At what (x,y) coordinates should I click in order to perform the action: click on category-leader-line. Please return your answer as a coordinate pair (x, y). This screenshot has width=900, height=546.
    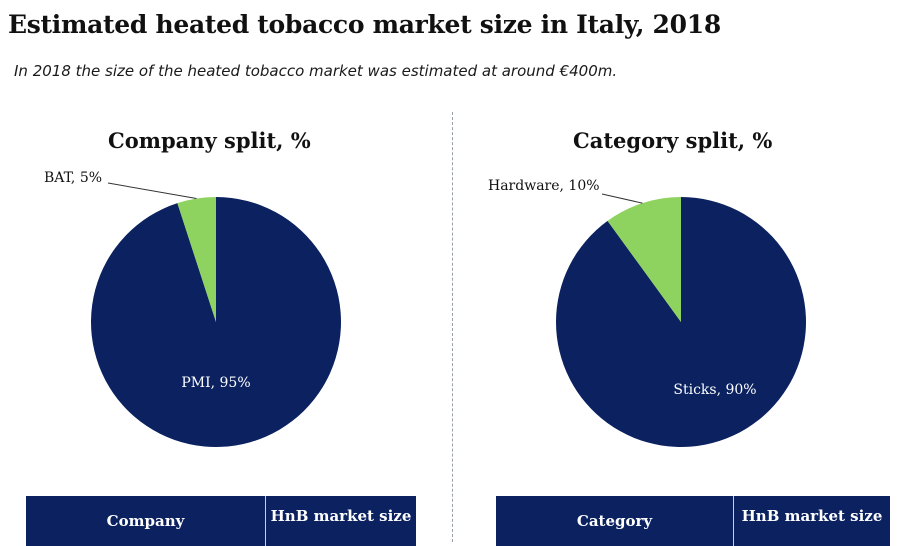
    Looking at the image, I should click on (622, 198).